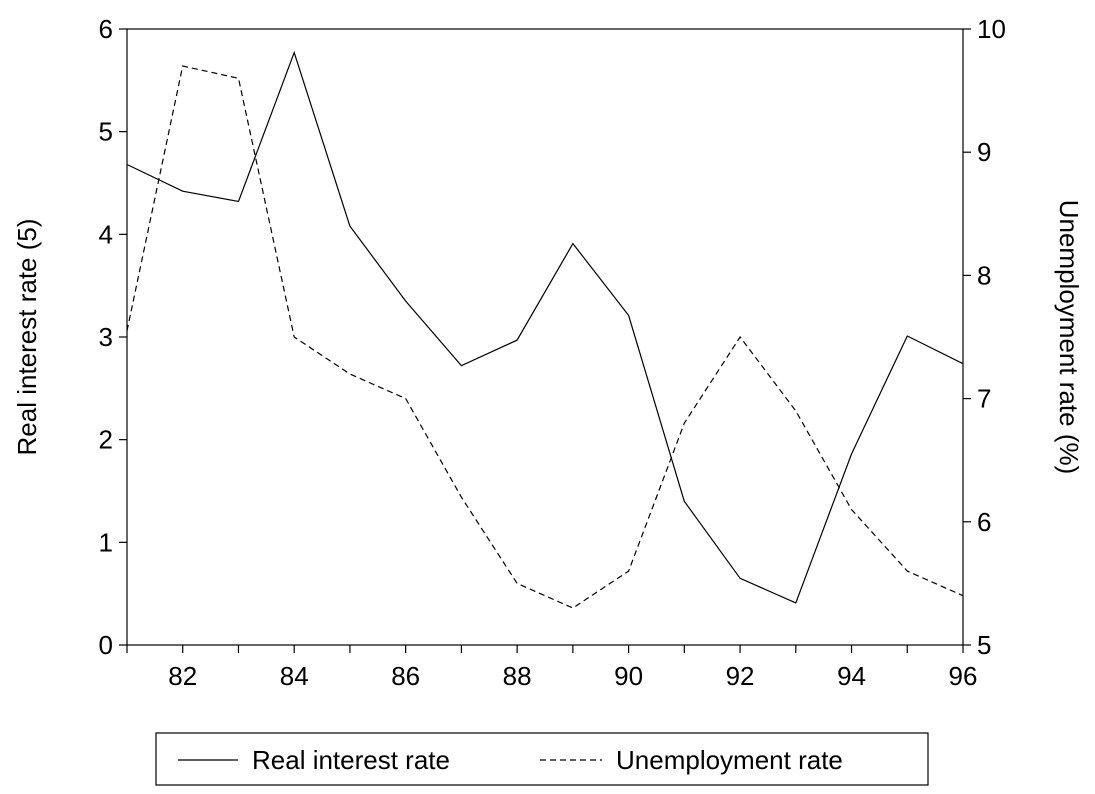 This screenshot has width=1095, height=794. I want to click on x-tick-label: 86, so click(405, 676).